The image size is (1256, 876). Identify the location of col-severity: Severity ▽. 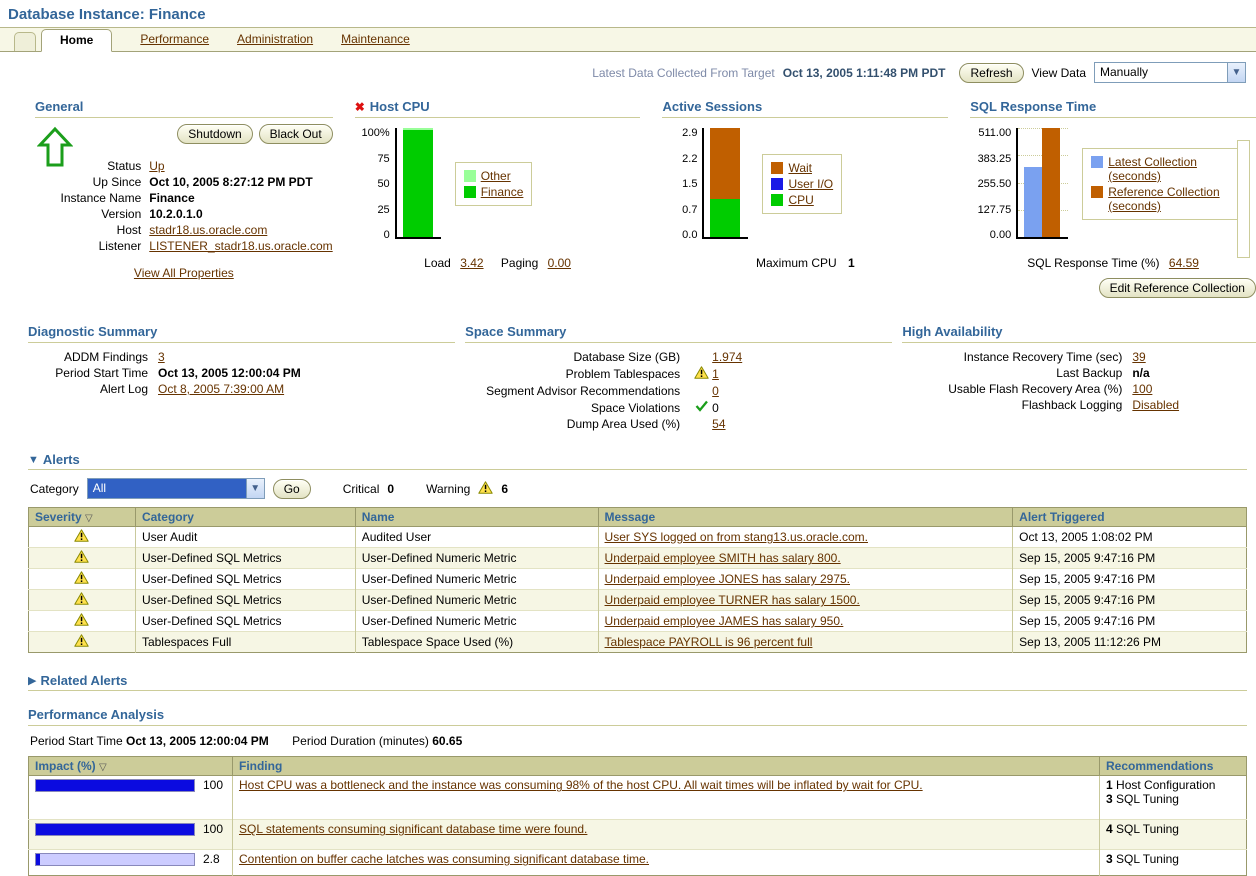
(82, 517).